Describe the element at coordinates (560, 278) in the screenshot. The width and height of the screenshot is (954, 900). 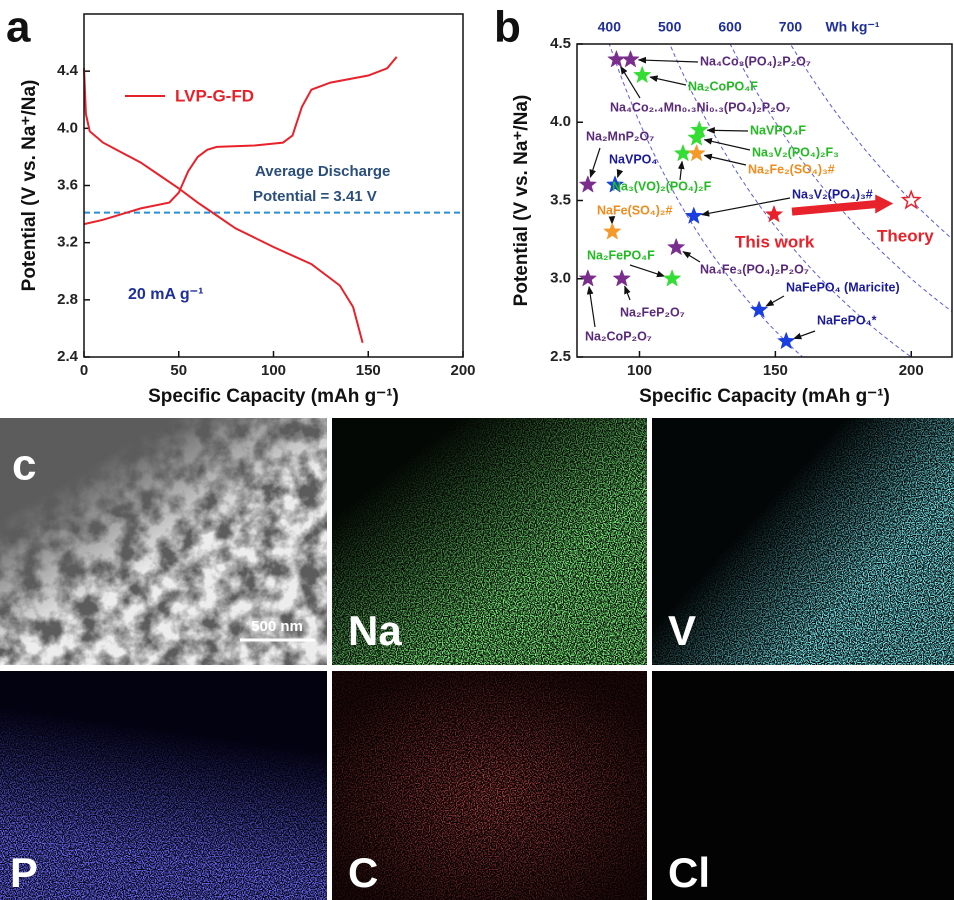
I see `y-tick-label: 3.0` at that location.